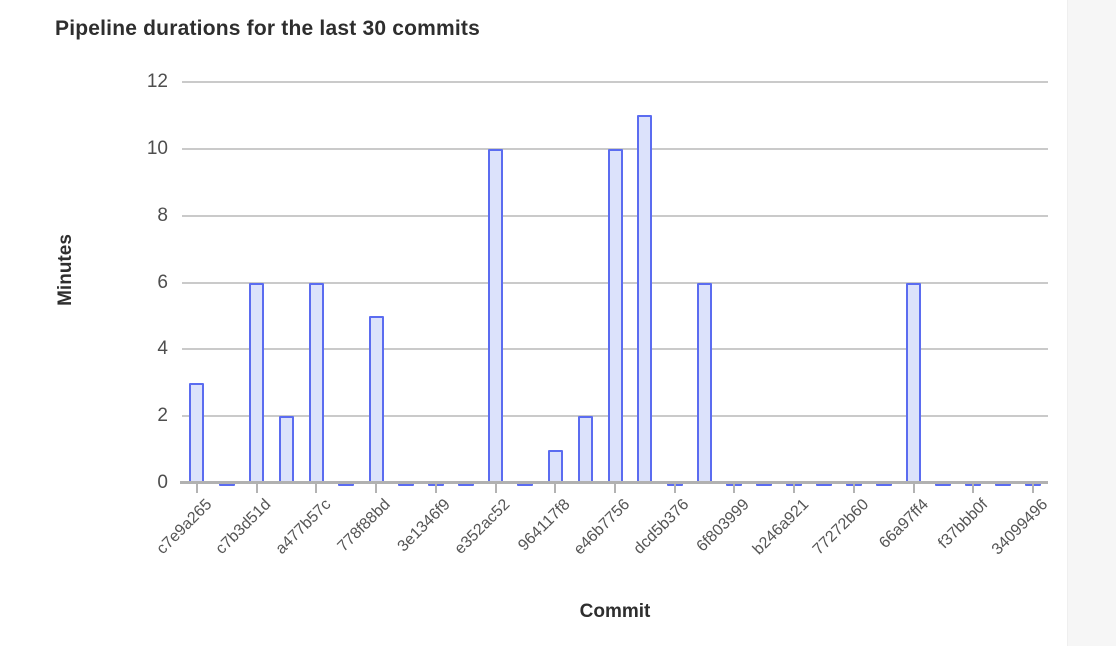 This screenshot has height=646, width=1116. What do you see at coordinates (162, 349) in the screenshot?
I see `y-tick-label: 4` at bounding box center [162, 349].